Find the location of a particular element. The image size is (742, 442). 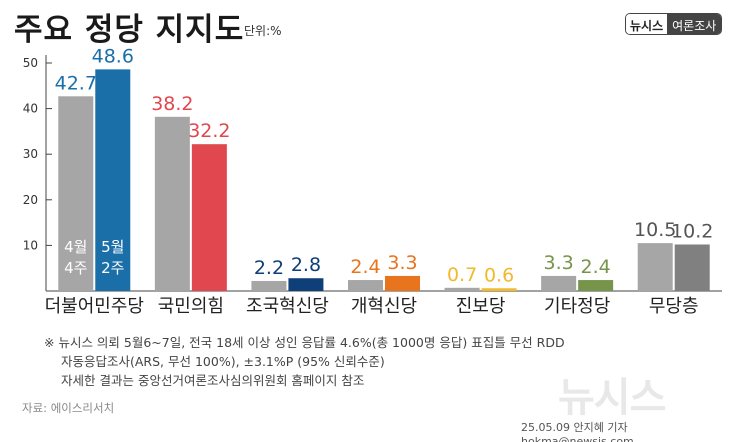

note-line: 자세한 결과는 중앙선거여론조사심의위원회 홈페이지 참조 is located at coordinates (213, 380).